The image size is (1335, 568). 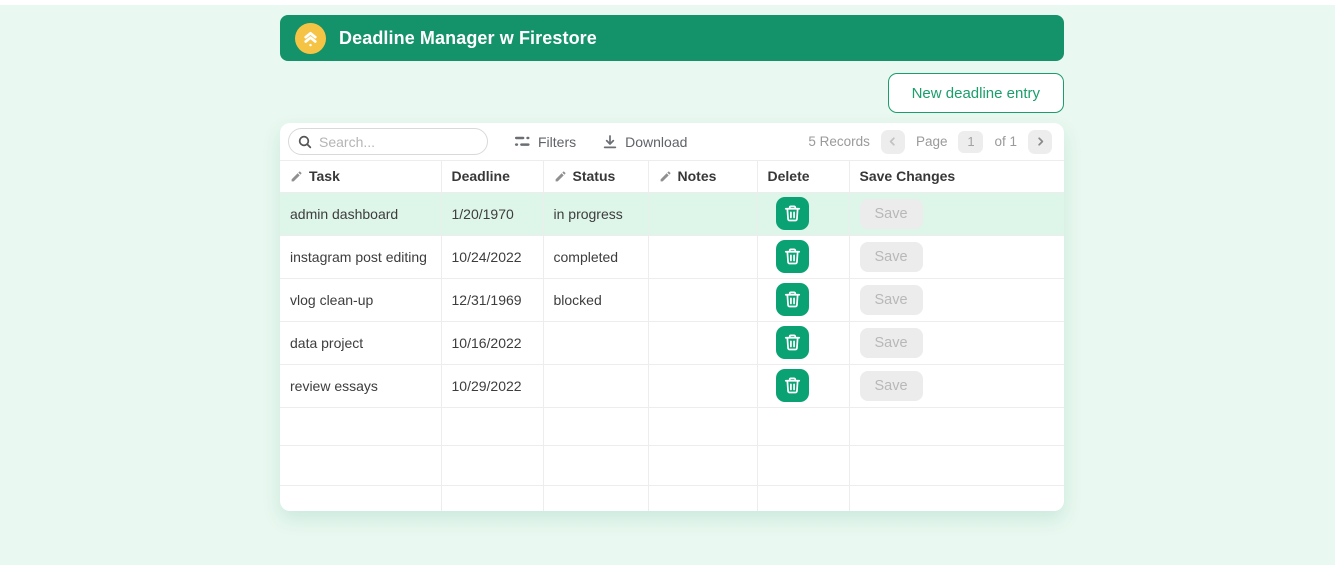 I want to click on pagination: 5 Records Page 1 of 1, so click(x=930, y=141).